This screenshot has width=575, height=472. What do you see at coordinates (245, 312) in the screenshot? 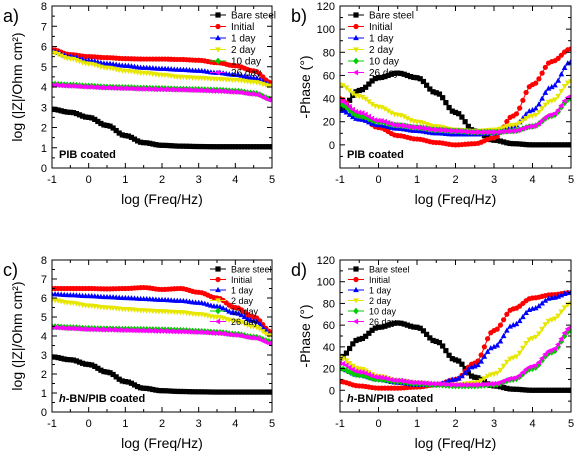
I see `legend-entry: 10 day` at bounding box center [245, 312].